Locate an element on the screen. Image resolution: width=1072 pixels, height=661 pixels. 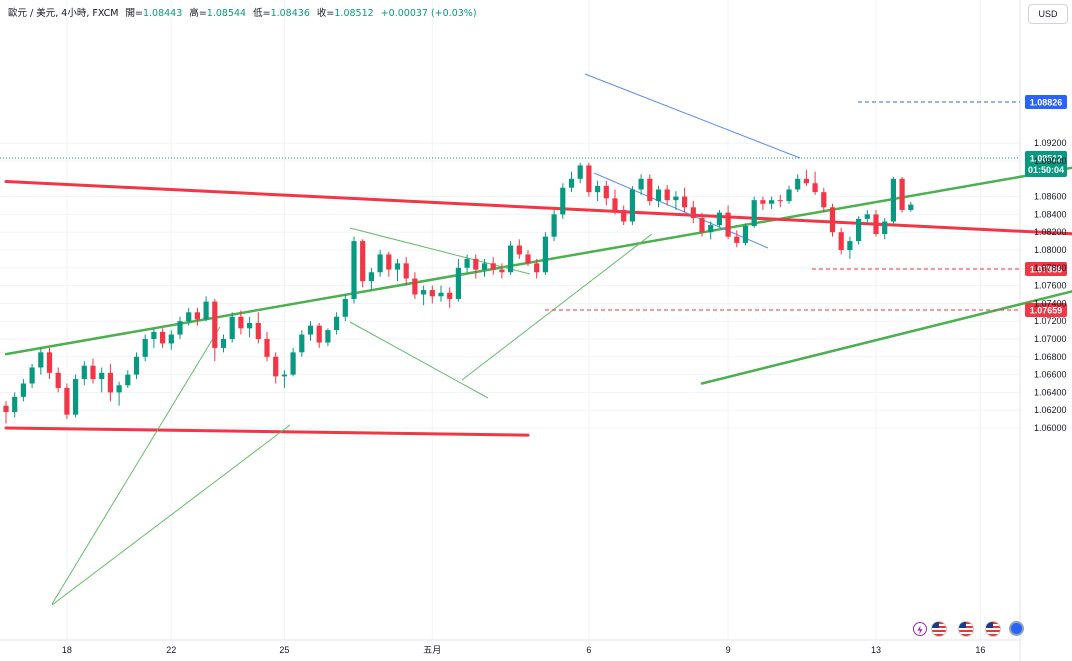
calendar-icon is located at coordinates (1016, 628).